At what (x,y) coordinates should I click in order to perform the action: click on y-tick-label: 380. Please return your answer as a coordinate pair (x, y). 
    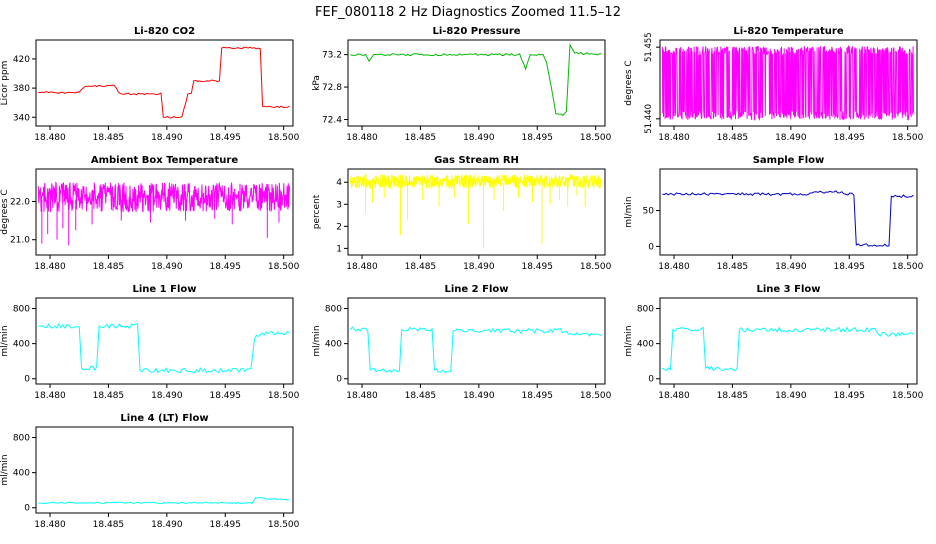
    Looking at the image, I should click on (21, 89).